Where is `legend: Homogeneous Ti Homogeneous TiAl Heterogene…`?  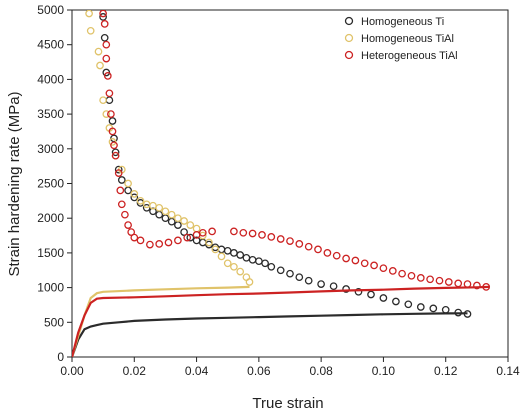
legend: Homogeneous Ti Homogeneous TiAl Heterogene… is located at coordinates (401, 39).